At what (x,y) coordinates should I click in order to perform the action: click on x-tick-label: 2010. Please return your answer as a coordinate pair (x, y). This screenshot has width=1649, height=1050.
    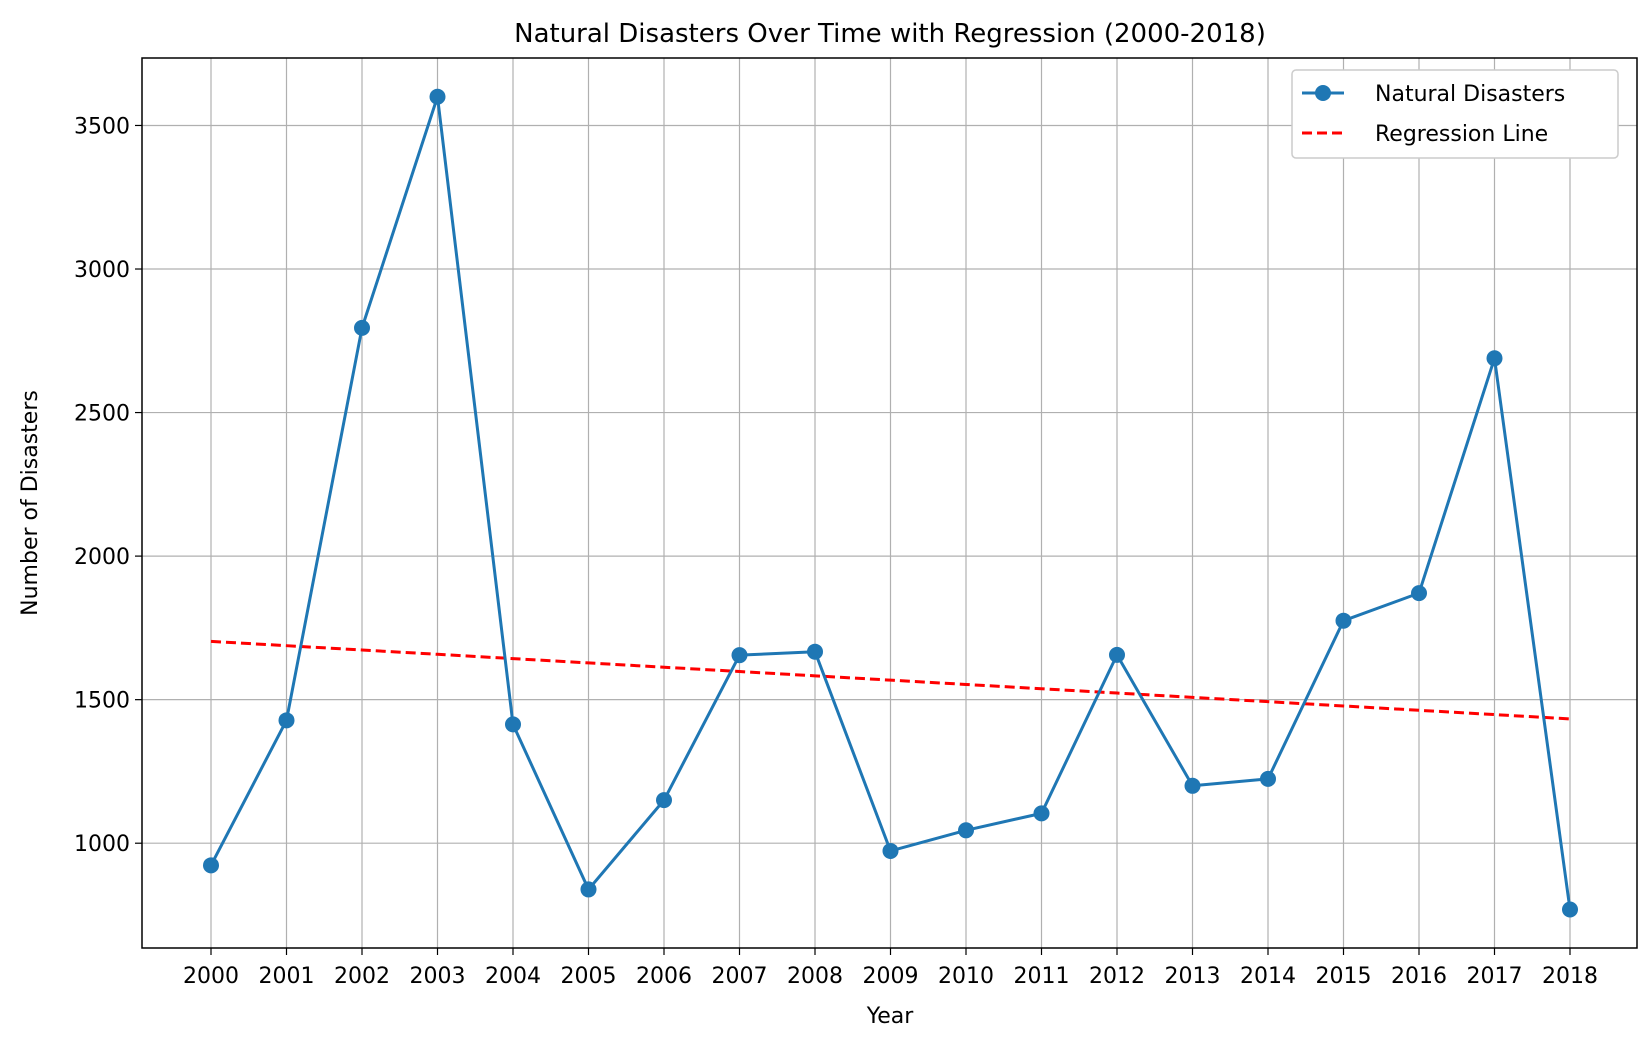
    Looking at the image, I should click on (966, 976).